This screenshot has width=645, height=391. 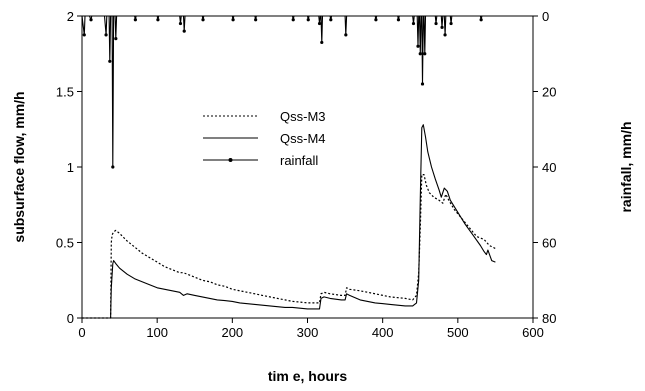 What do you see at coordinates (65, 92) in the screenshot?
I see `y-tick-label: 1.5` at bounding box center [65, 92].